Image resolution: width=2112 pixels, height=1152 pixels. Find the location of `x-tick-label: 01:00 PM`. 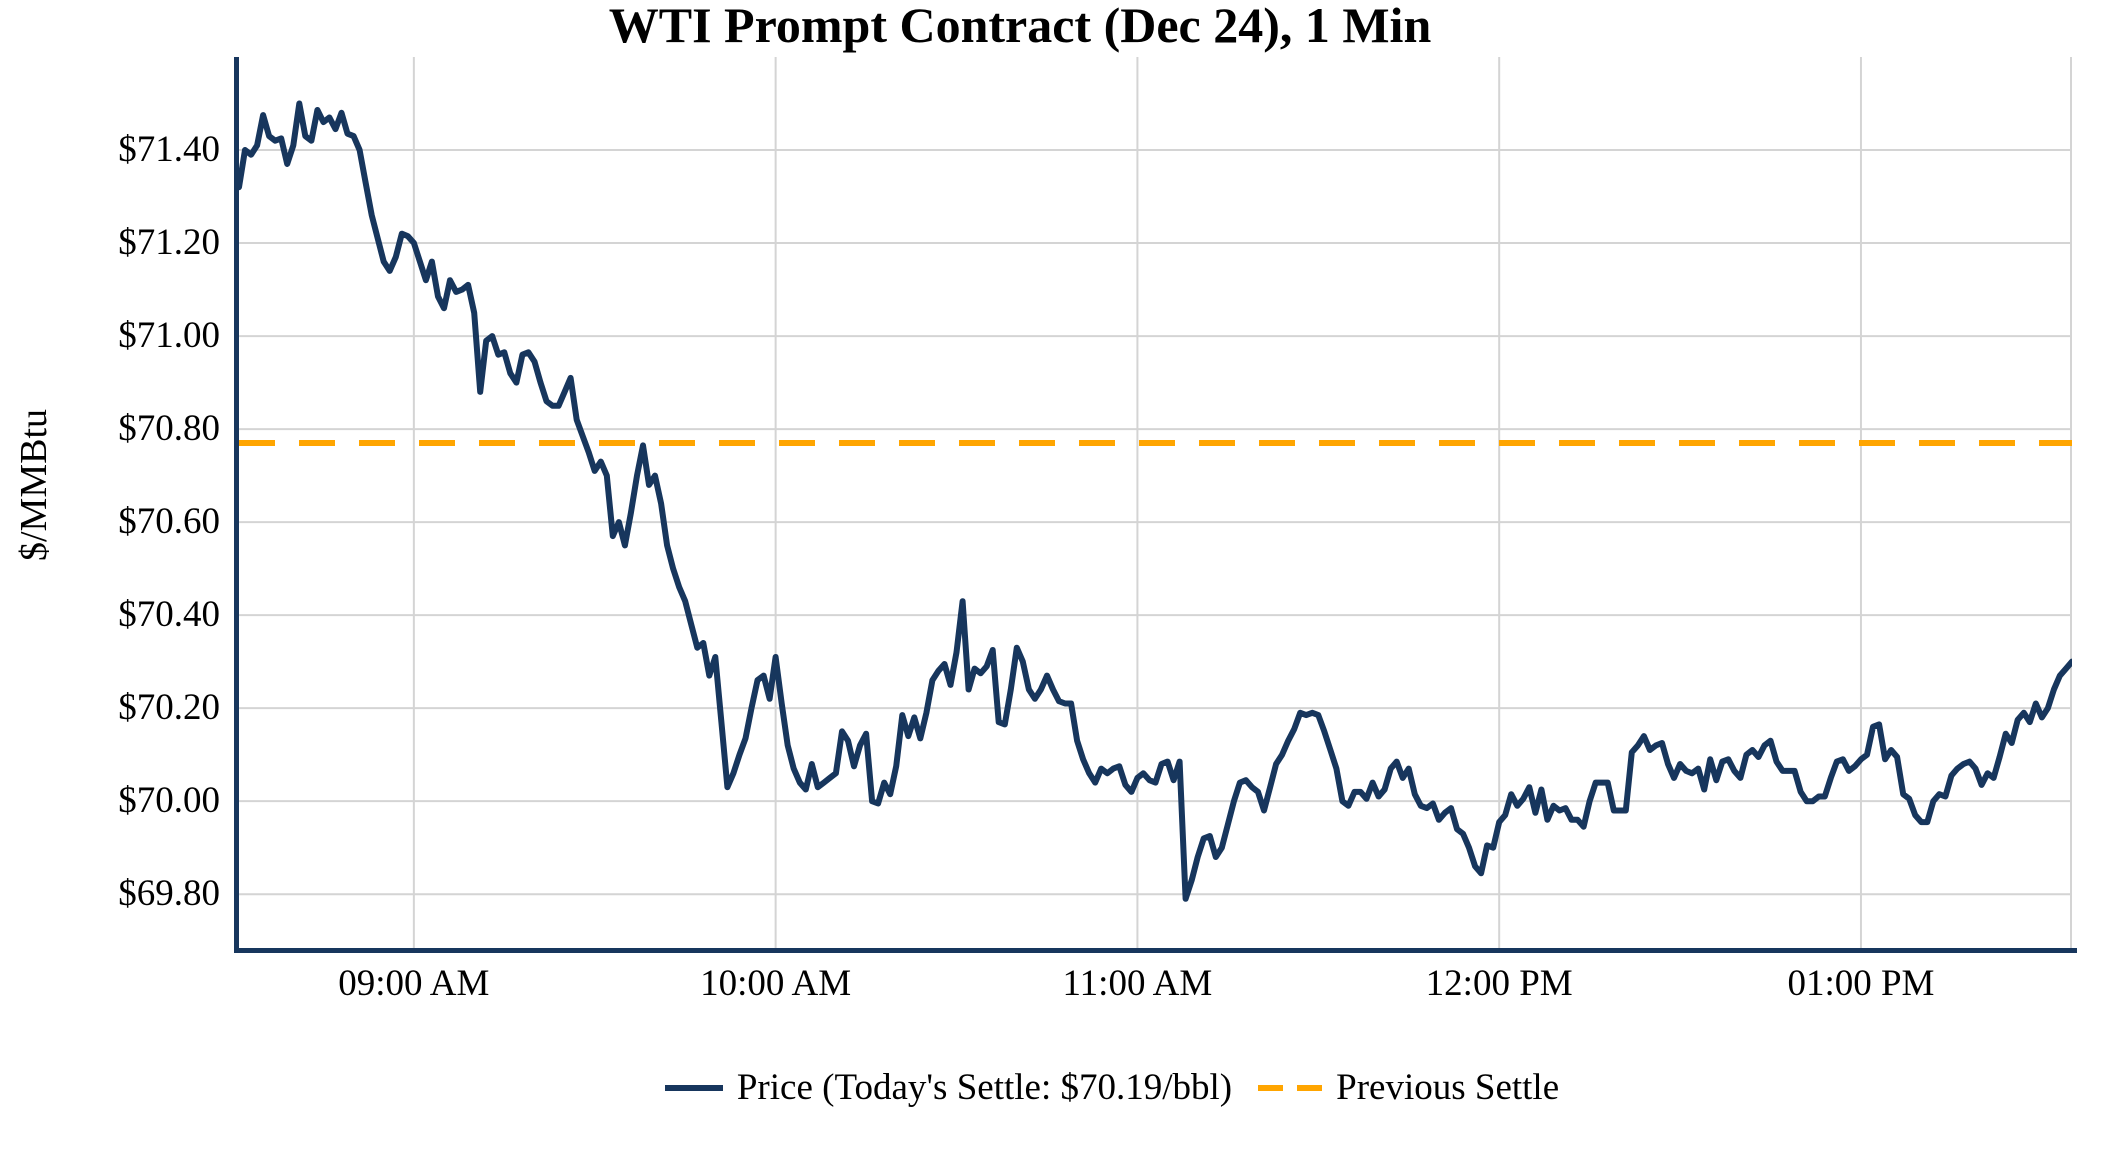

x-tick-label: 01:00 PM is located at coordinates (1861, 983).